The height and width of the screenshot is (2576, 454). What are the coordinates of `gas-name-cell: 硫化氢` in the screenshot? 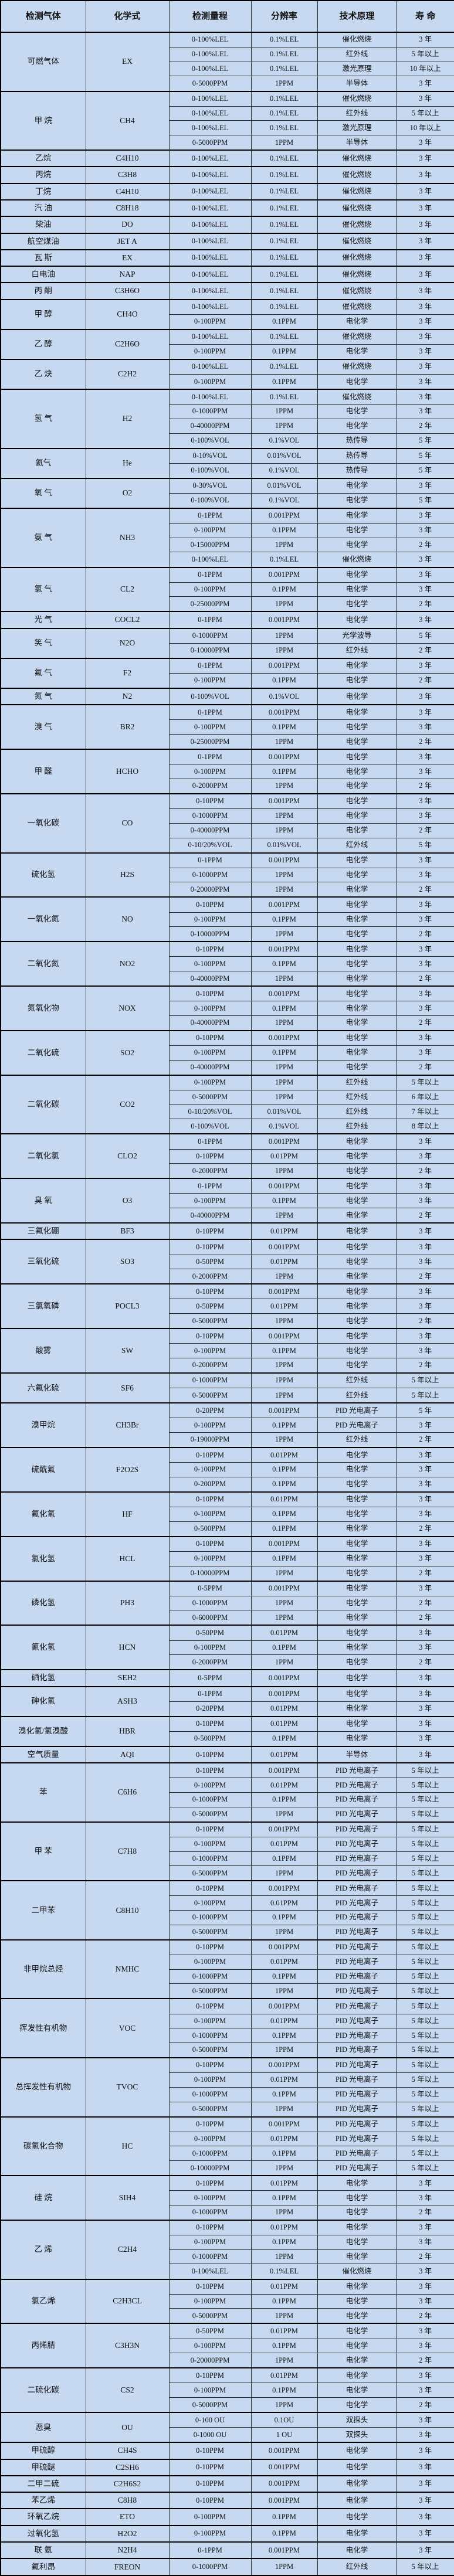 It's located at (43, 875).